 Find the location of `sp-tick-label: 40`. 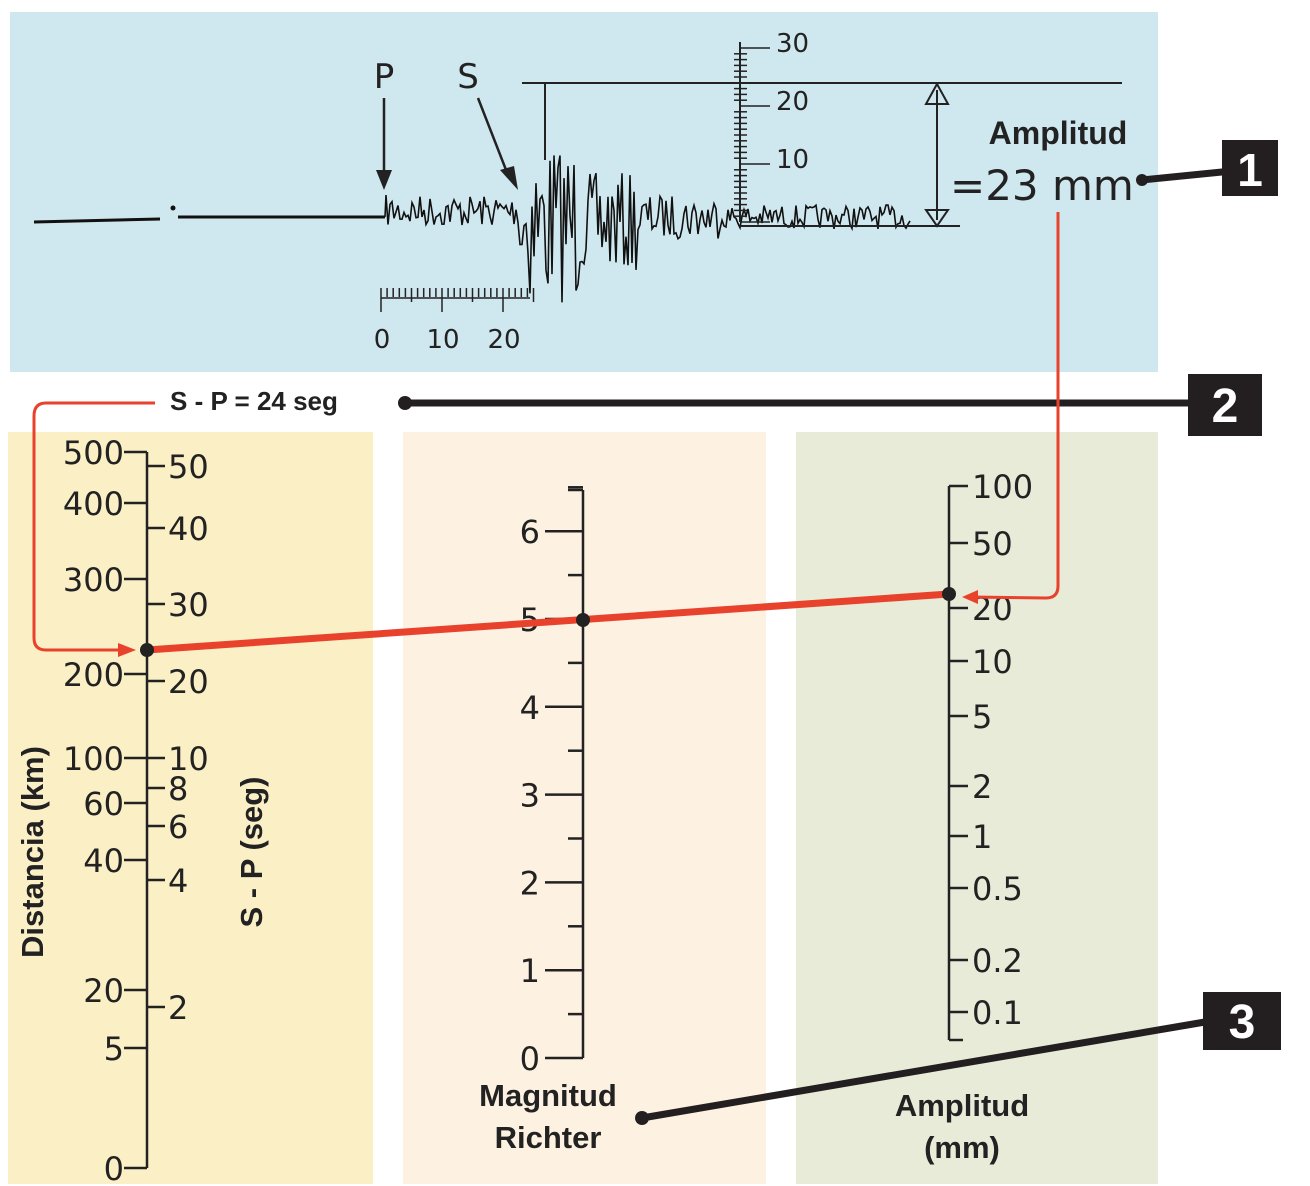

sp-tick-label: 40 is located at coordinates (188, 529).